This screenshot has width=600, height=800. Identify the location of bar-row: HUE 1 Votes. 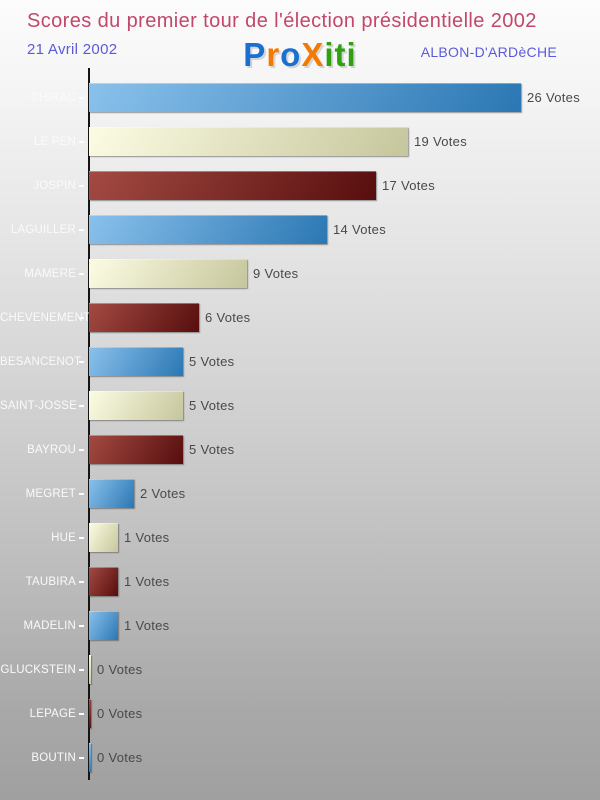
(300, 537).